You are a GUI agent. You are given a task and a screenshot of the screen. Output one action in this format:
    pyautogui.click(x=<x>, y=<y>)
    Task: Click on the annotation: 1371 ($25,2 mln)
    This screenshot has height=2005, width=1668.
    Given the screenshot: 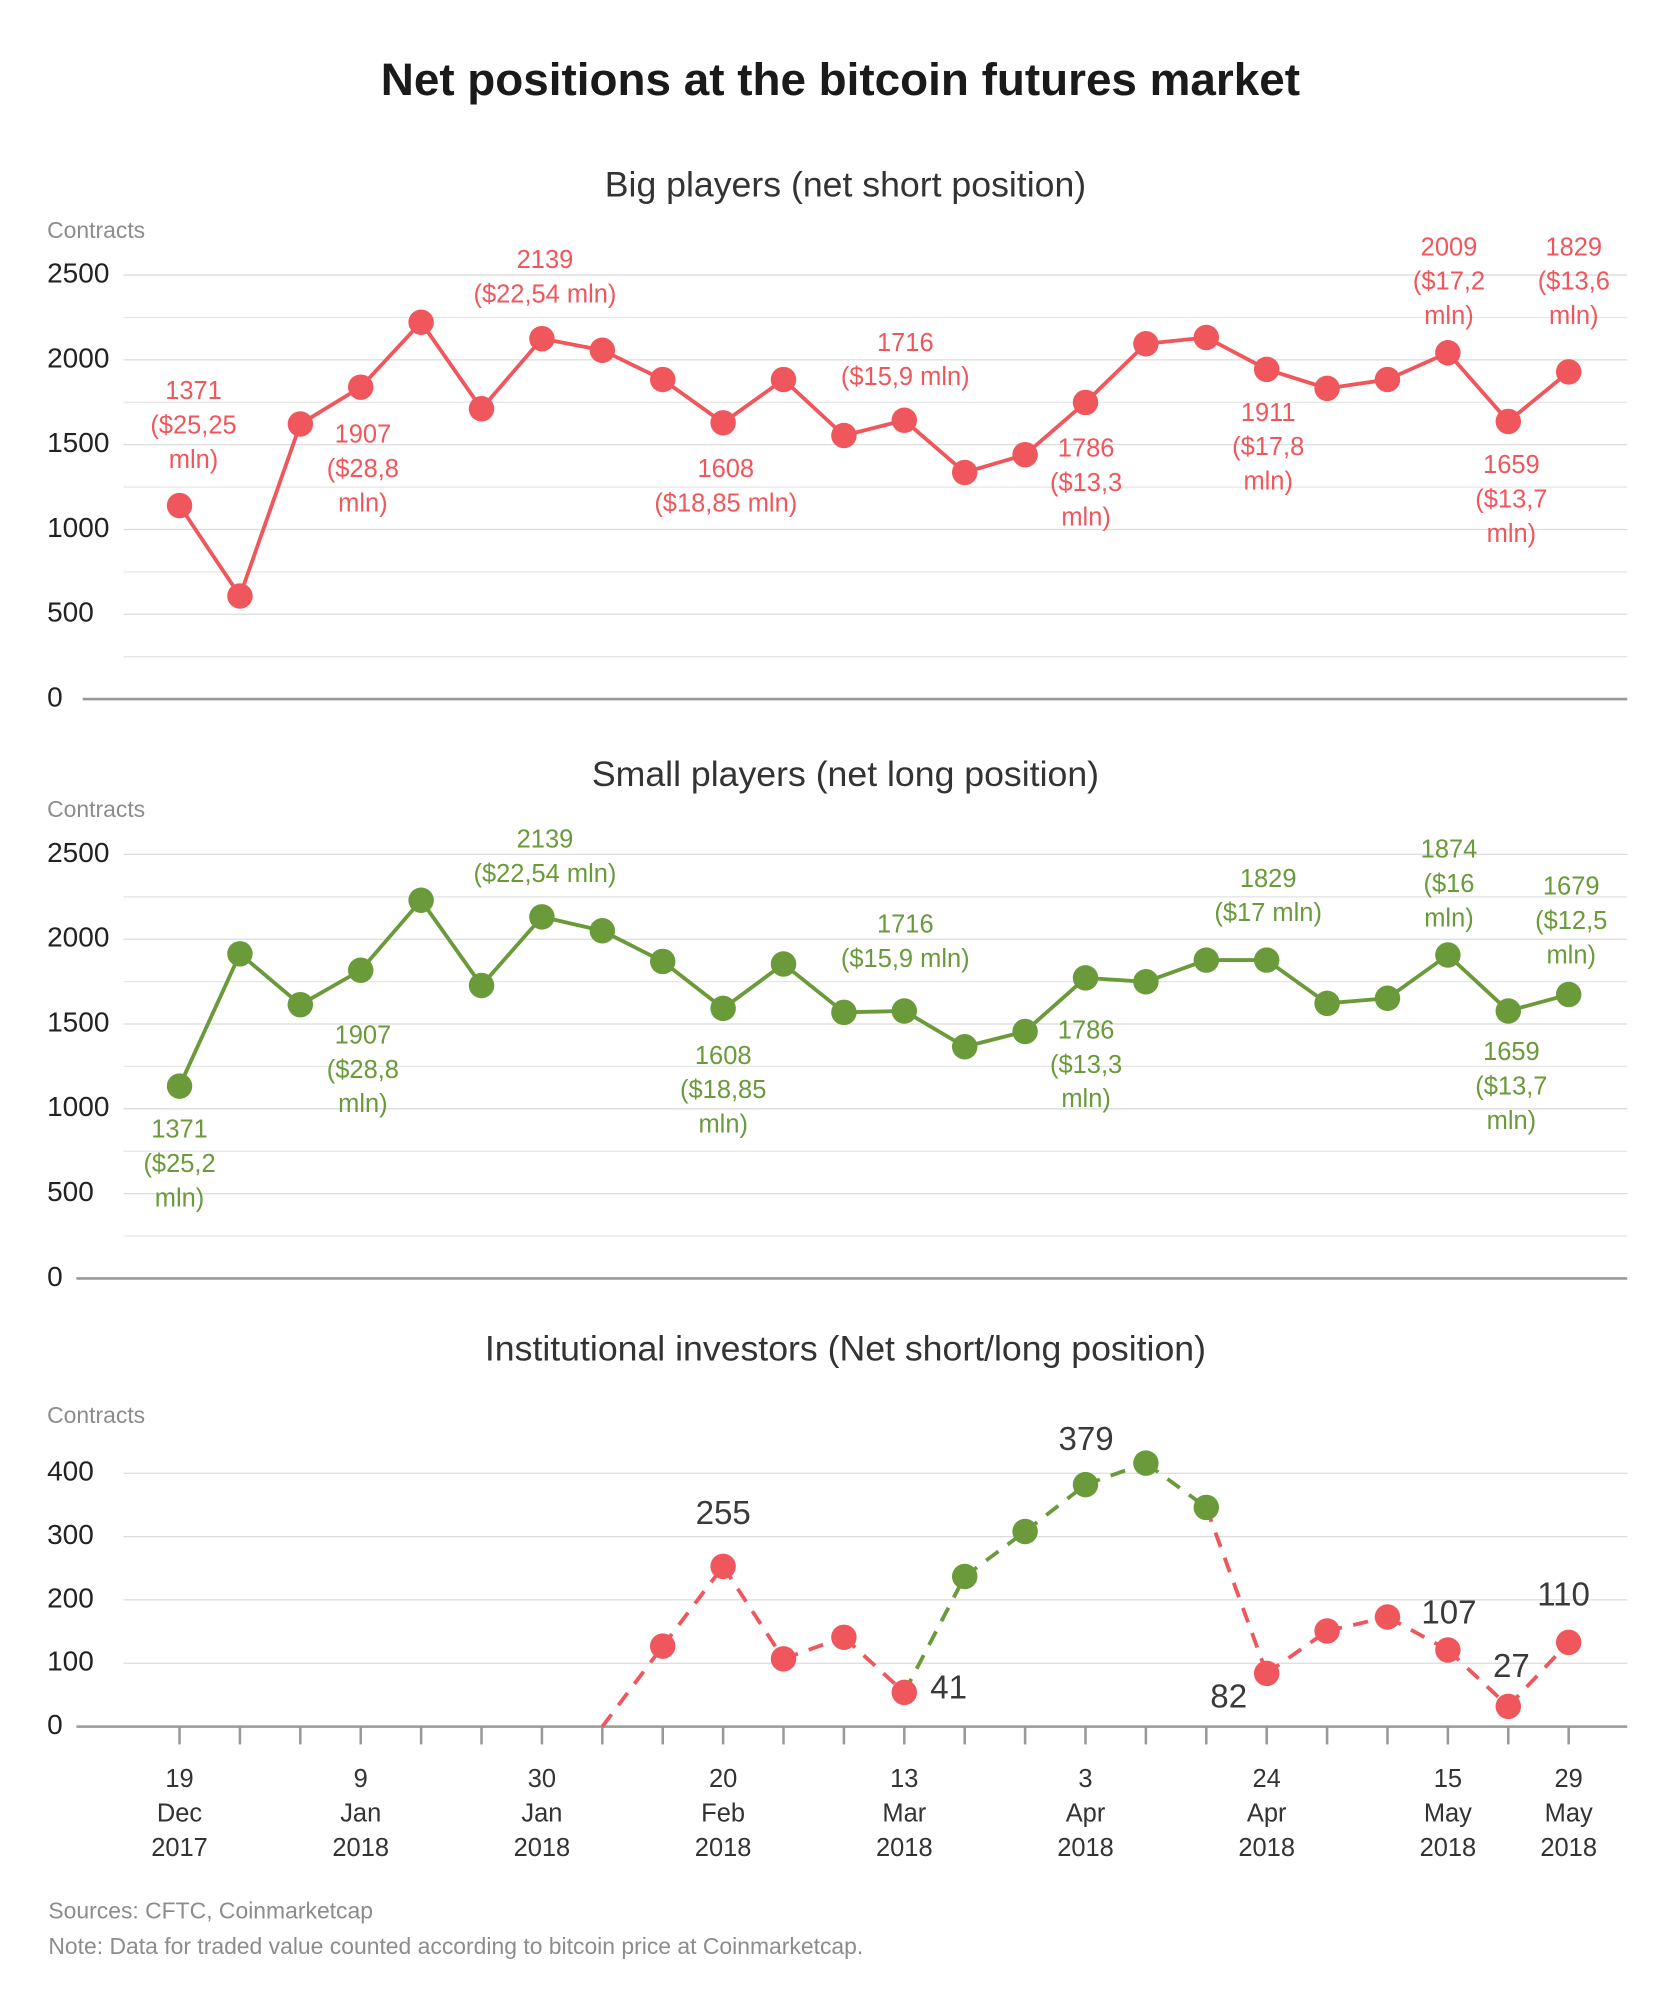 What is the action you would take?
    pyautogui.click(x=179, y=1163)
    